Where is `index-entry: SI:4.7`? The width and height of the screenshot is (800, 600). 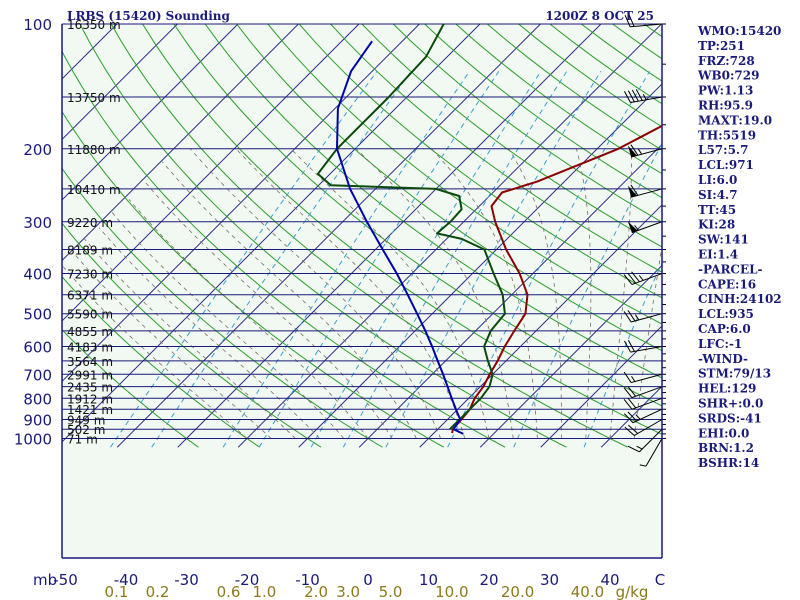 index-entry: SI:4.7 is located at coordinates (718, 195).